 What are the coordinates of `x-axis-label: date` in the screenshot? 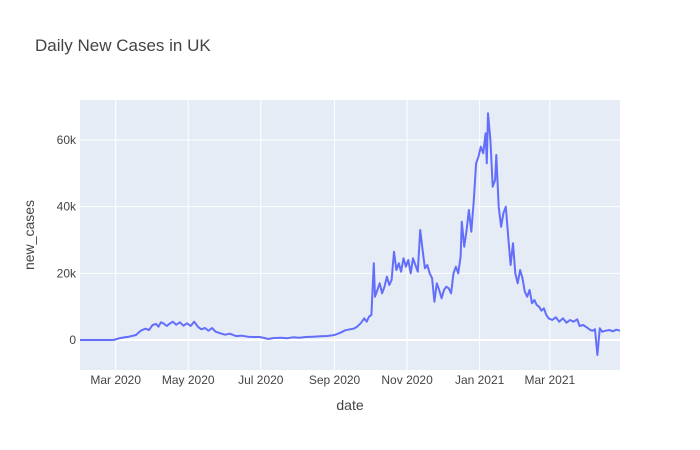 It's located at (349, 405).